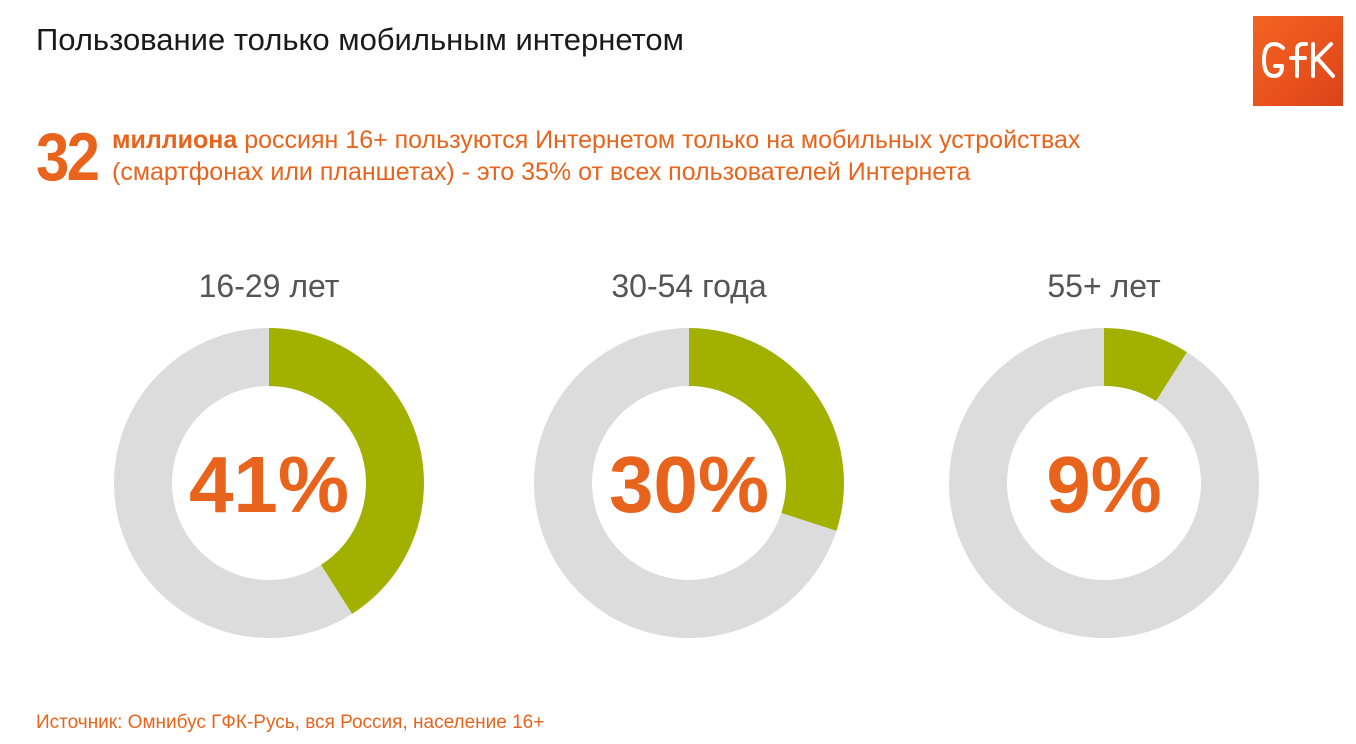  Describe the element at coordinates (175, 140) in the screenshot. I see `headline-bold-text: миллиона` at that location.